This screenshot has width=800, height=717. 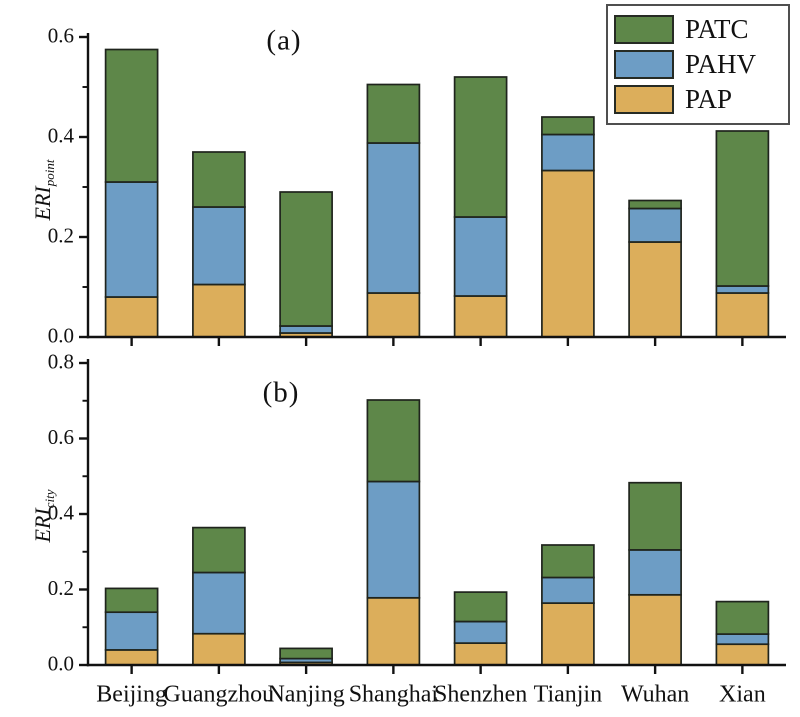 I want to click on legend-entry-patc: PATC, so click(x=698, y=29).